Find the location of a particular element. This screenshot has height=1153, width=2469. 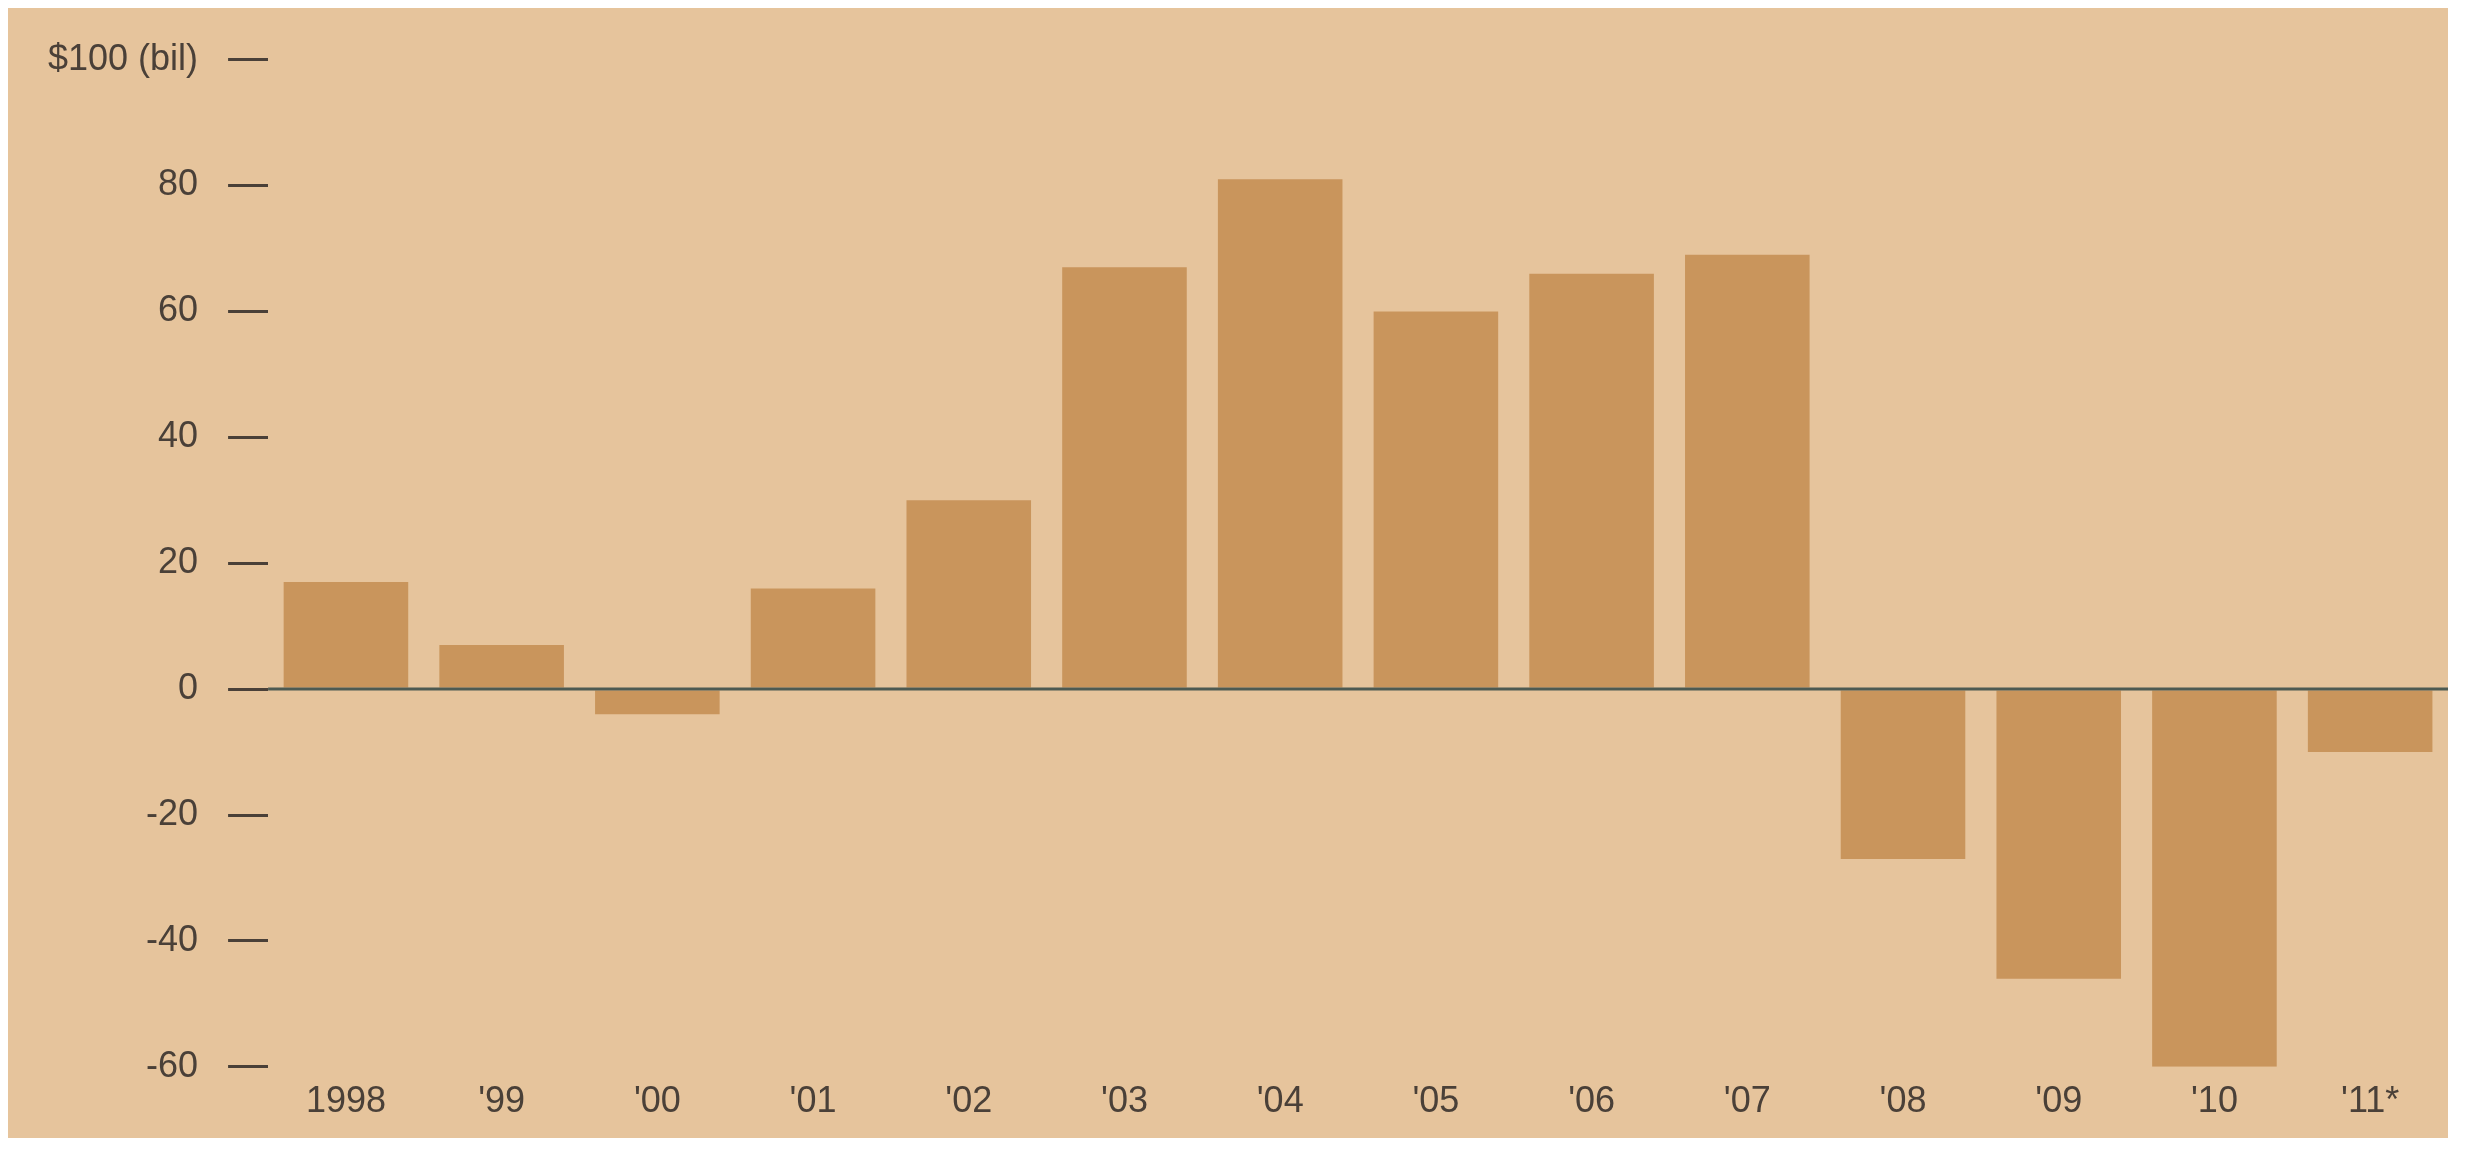

y-tick-label: -60 is located at coordinates (172, 1064).